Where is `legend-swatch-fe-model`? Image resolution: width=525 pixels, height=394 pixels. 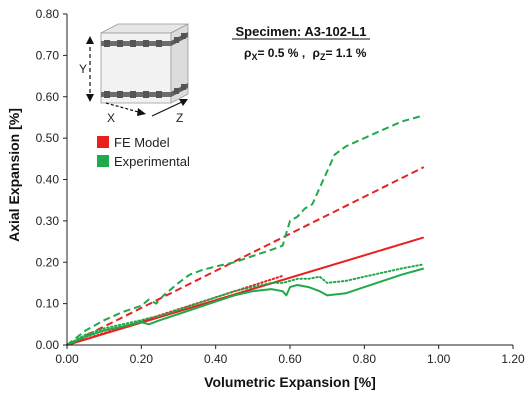 legend-swatch-fe-model is located at coordinates (103, 142).